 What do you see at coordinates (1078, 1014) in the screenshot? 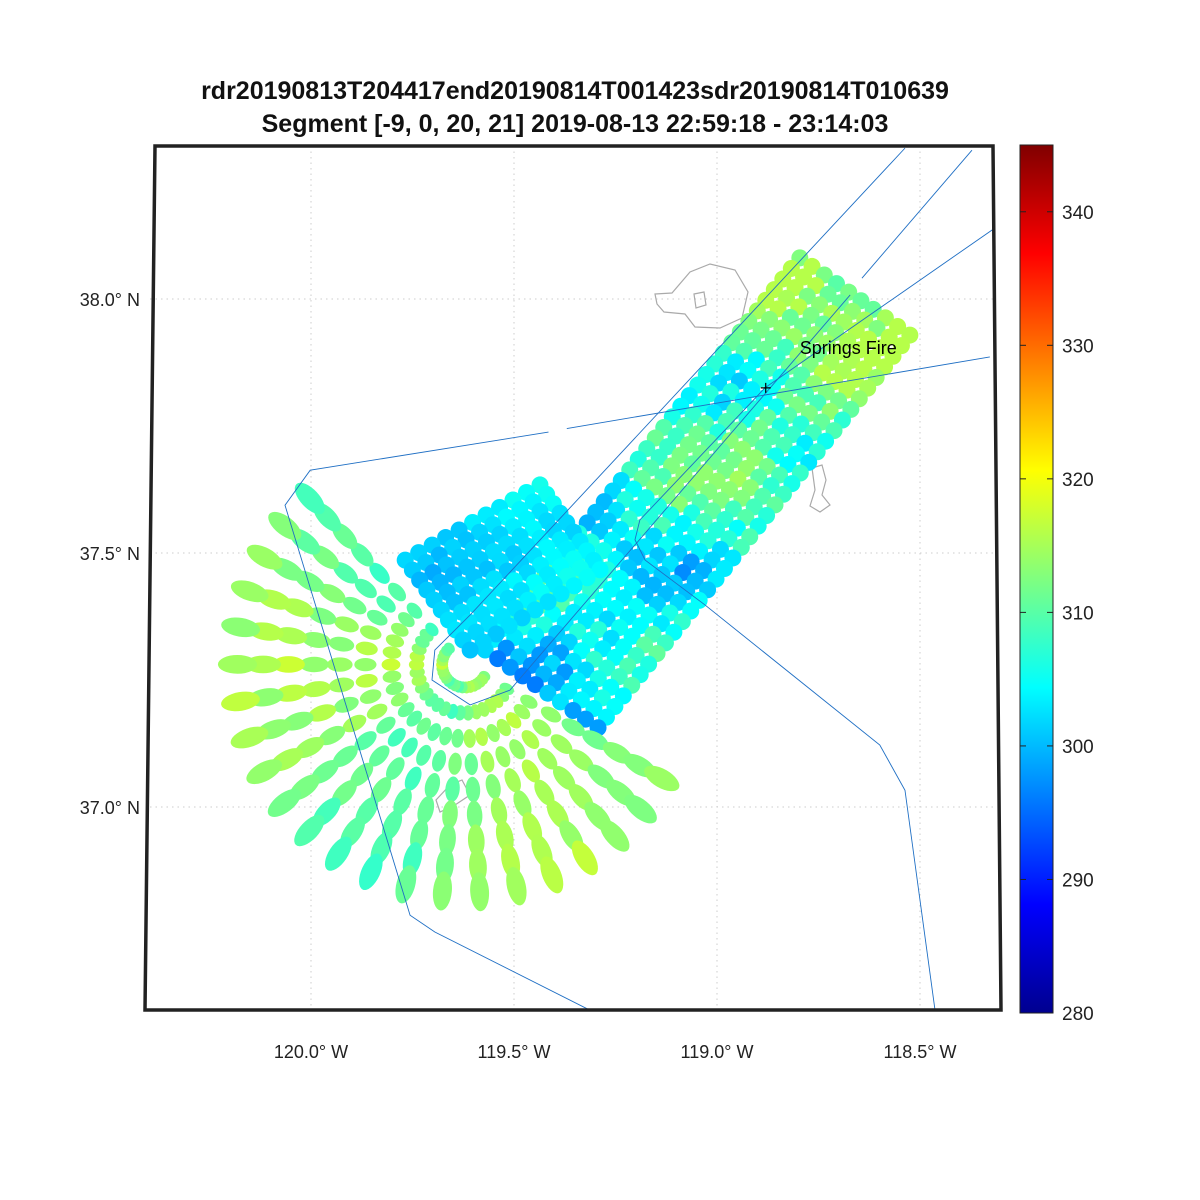
I see `colorbar-tick-label: 280` at bounding box center [1078, 1014].